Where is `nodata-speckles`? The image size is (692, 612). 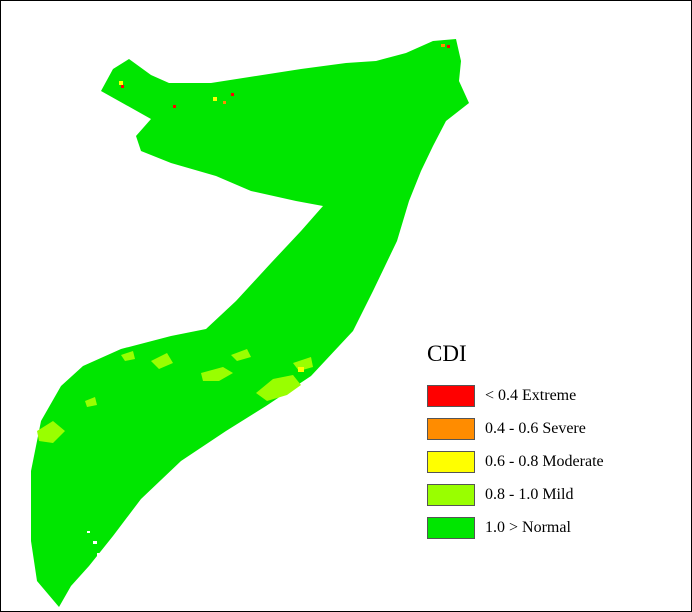 nodata-speckles is located at coordinates (93, 543).